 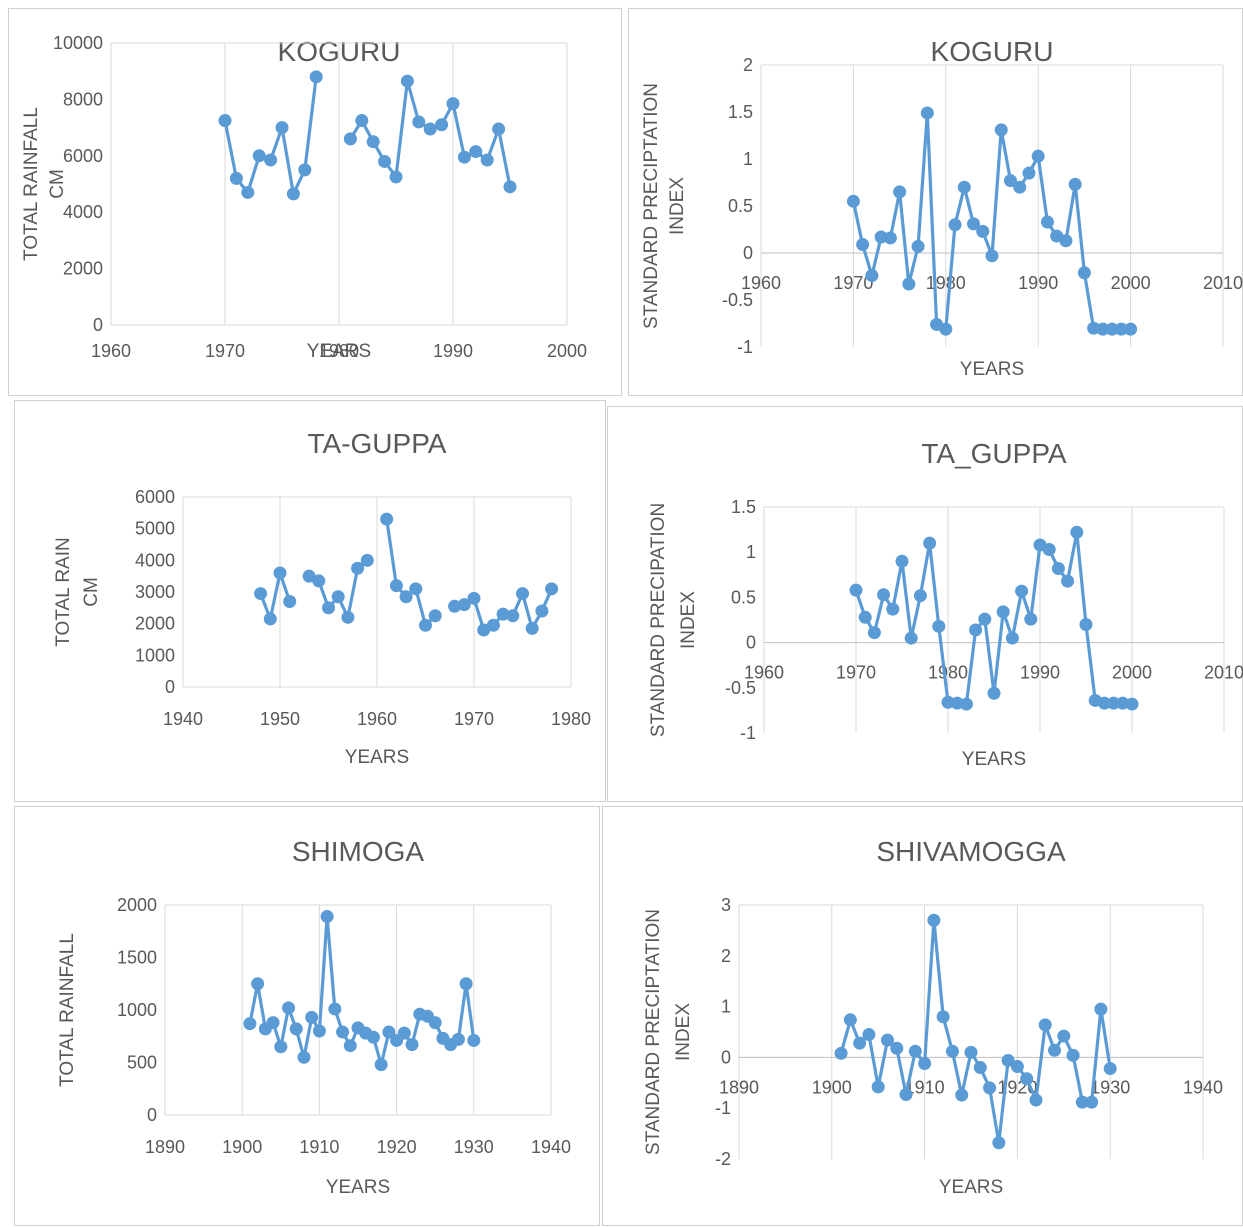 I want to click on chart-title: TA_GUPPA, so click(x=994, y=453).